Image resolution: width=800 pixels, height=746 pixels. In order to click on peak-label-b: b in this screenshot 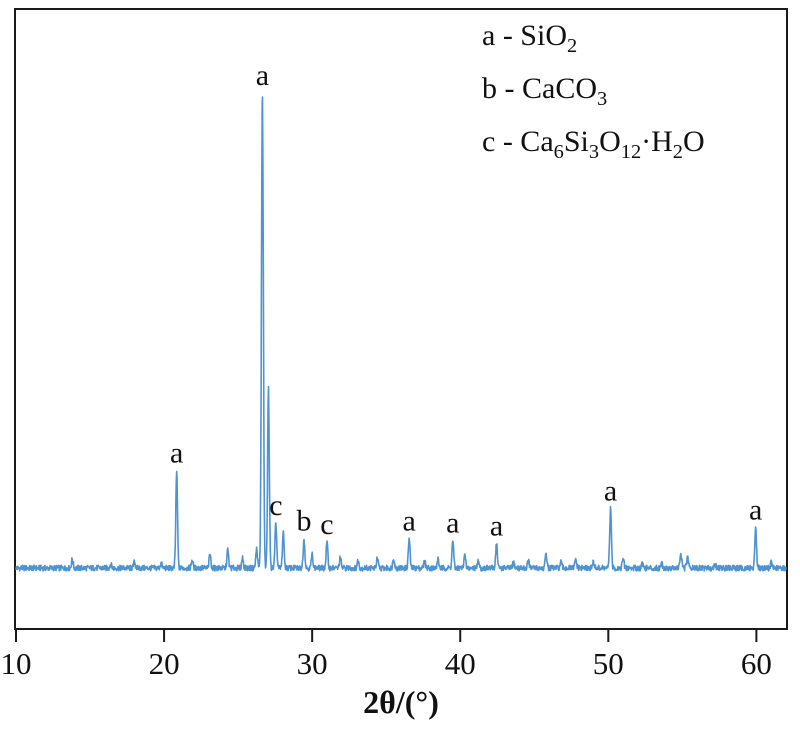, I will do `click(304, 521)`.